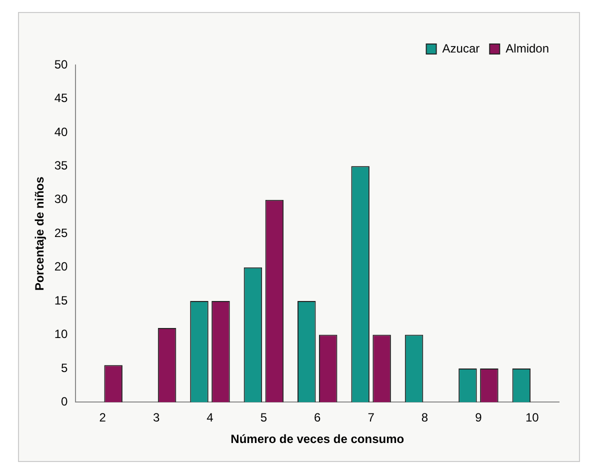  What do you see at coordinates (528, 48) in the screenshot?
I see `legend-label: Almidon` at bounding box center [528, 48].